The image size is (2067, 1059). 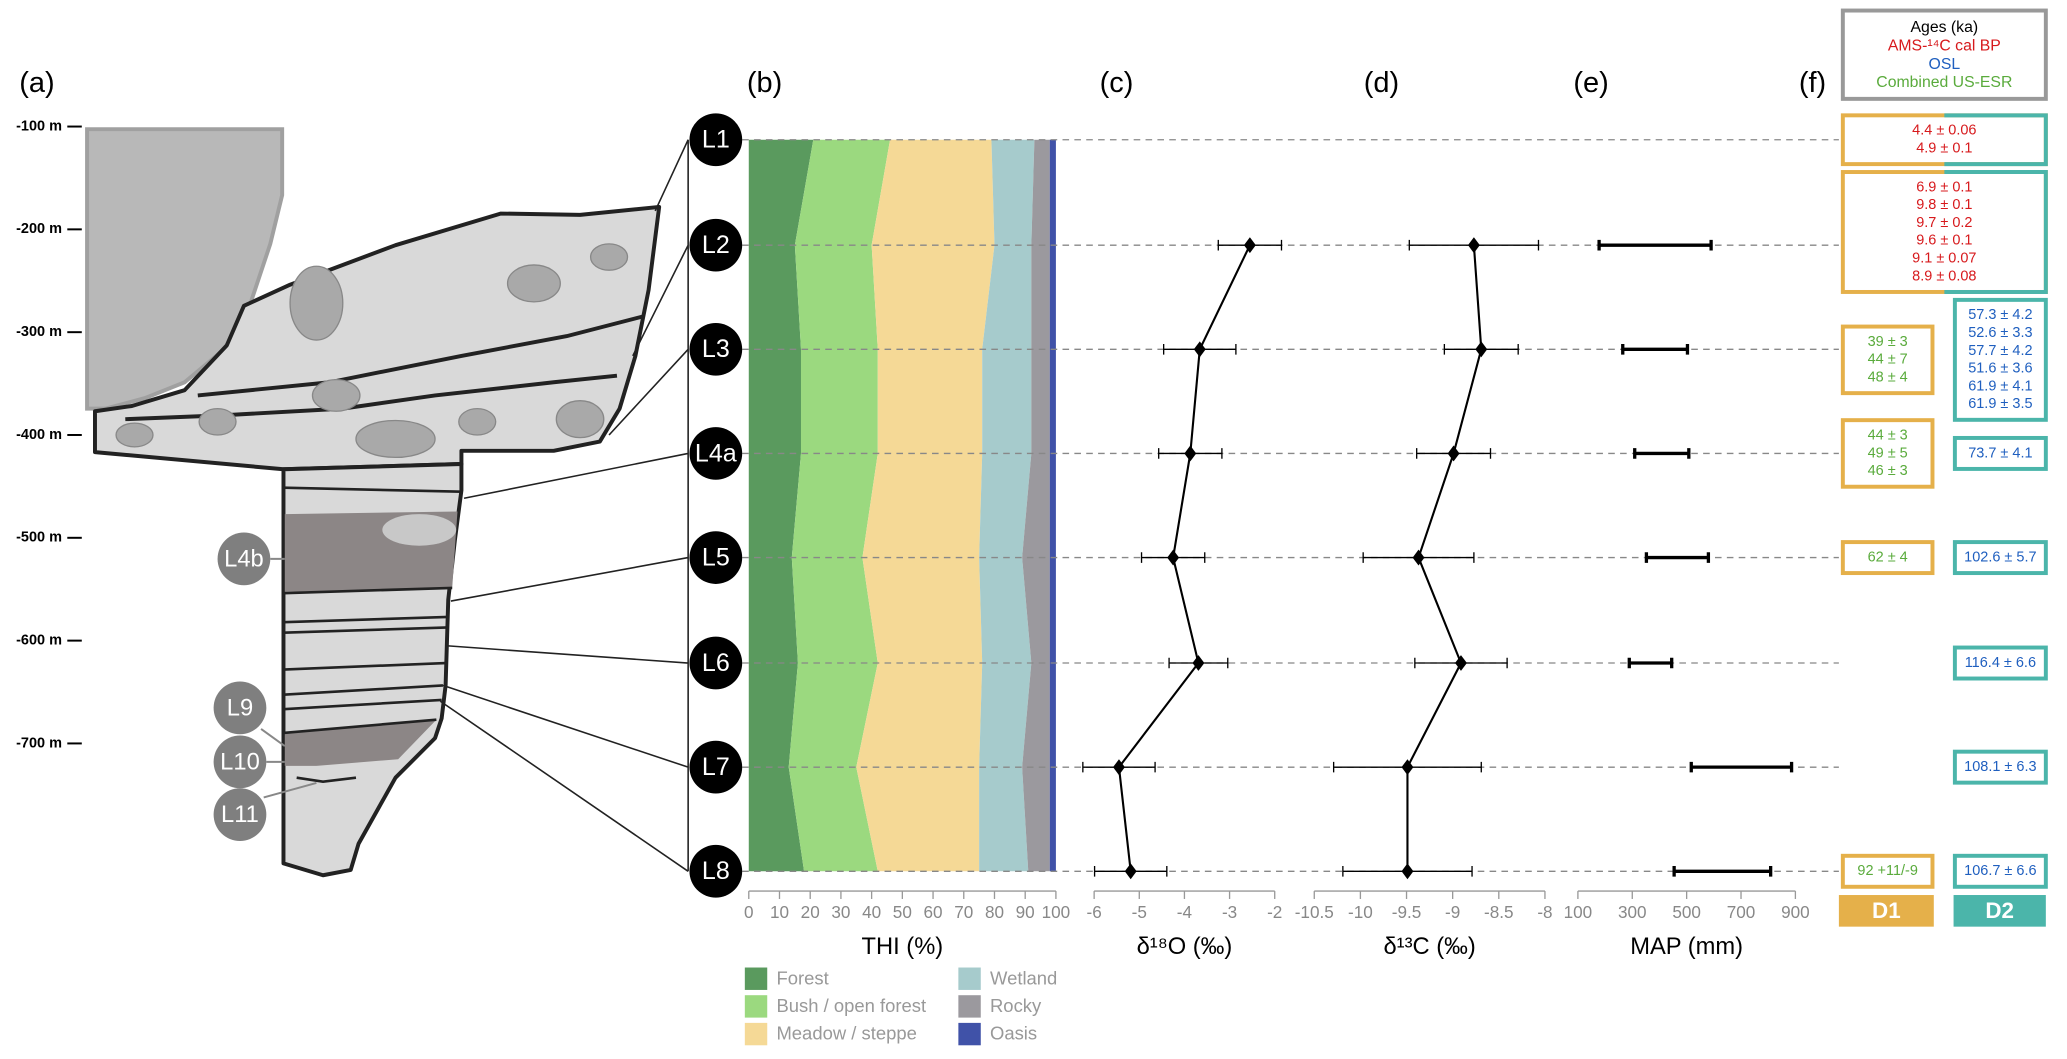 I want to click on age-value: 4.4 ± 0.06, so click(x=1944, y=131).